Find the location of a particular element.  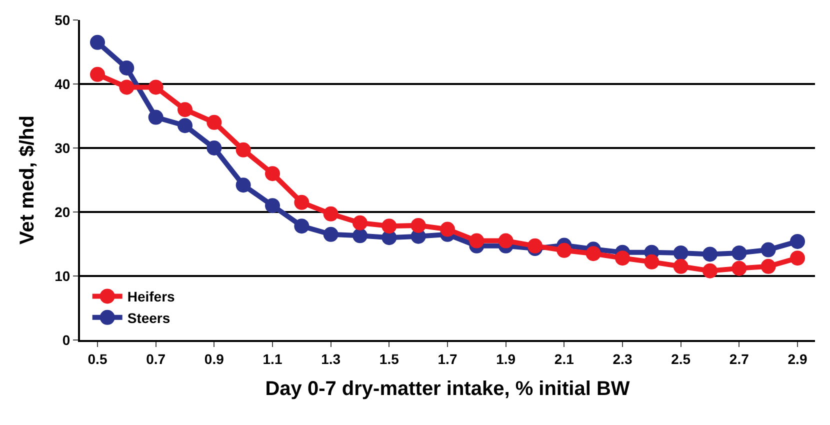

y-tick-label: 40 is located at coordinates (62, 84).